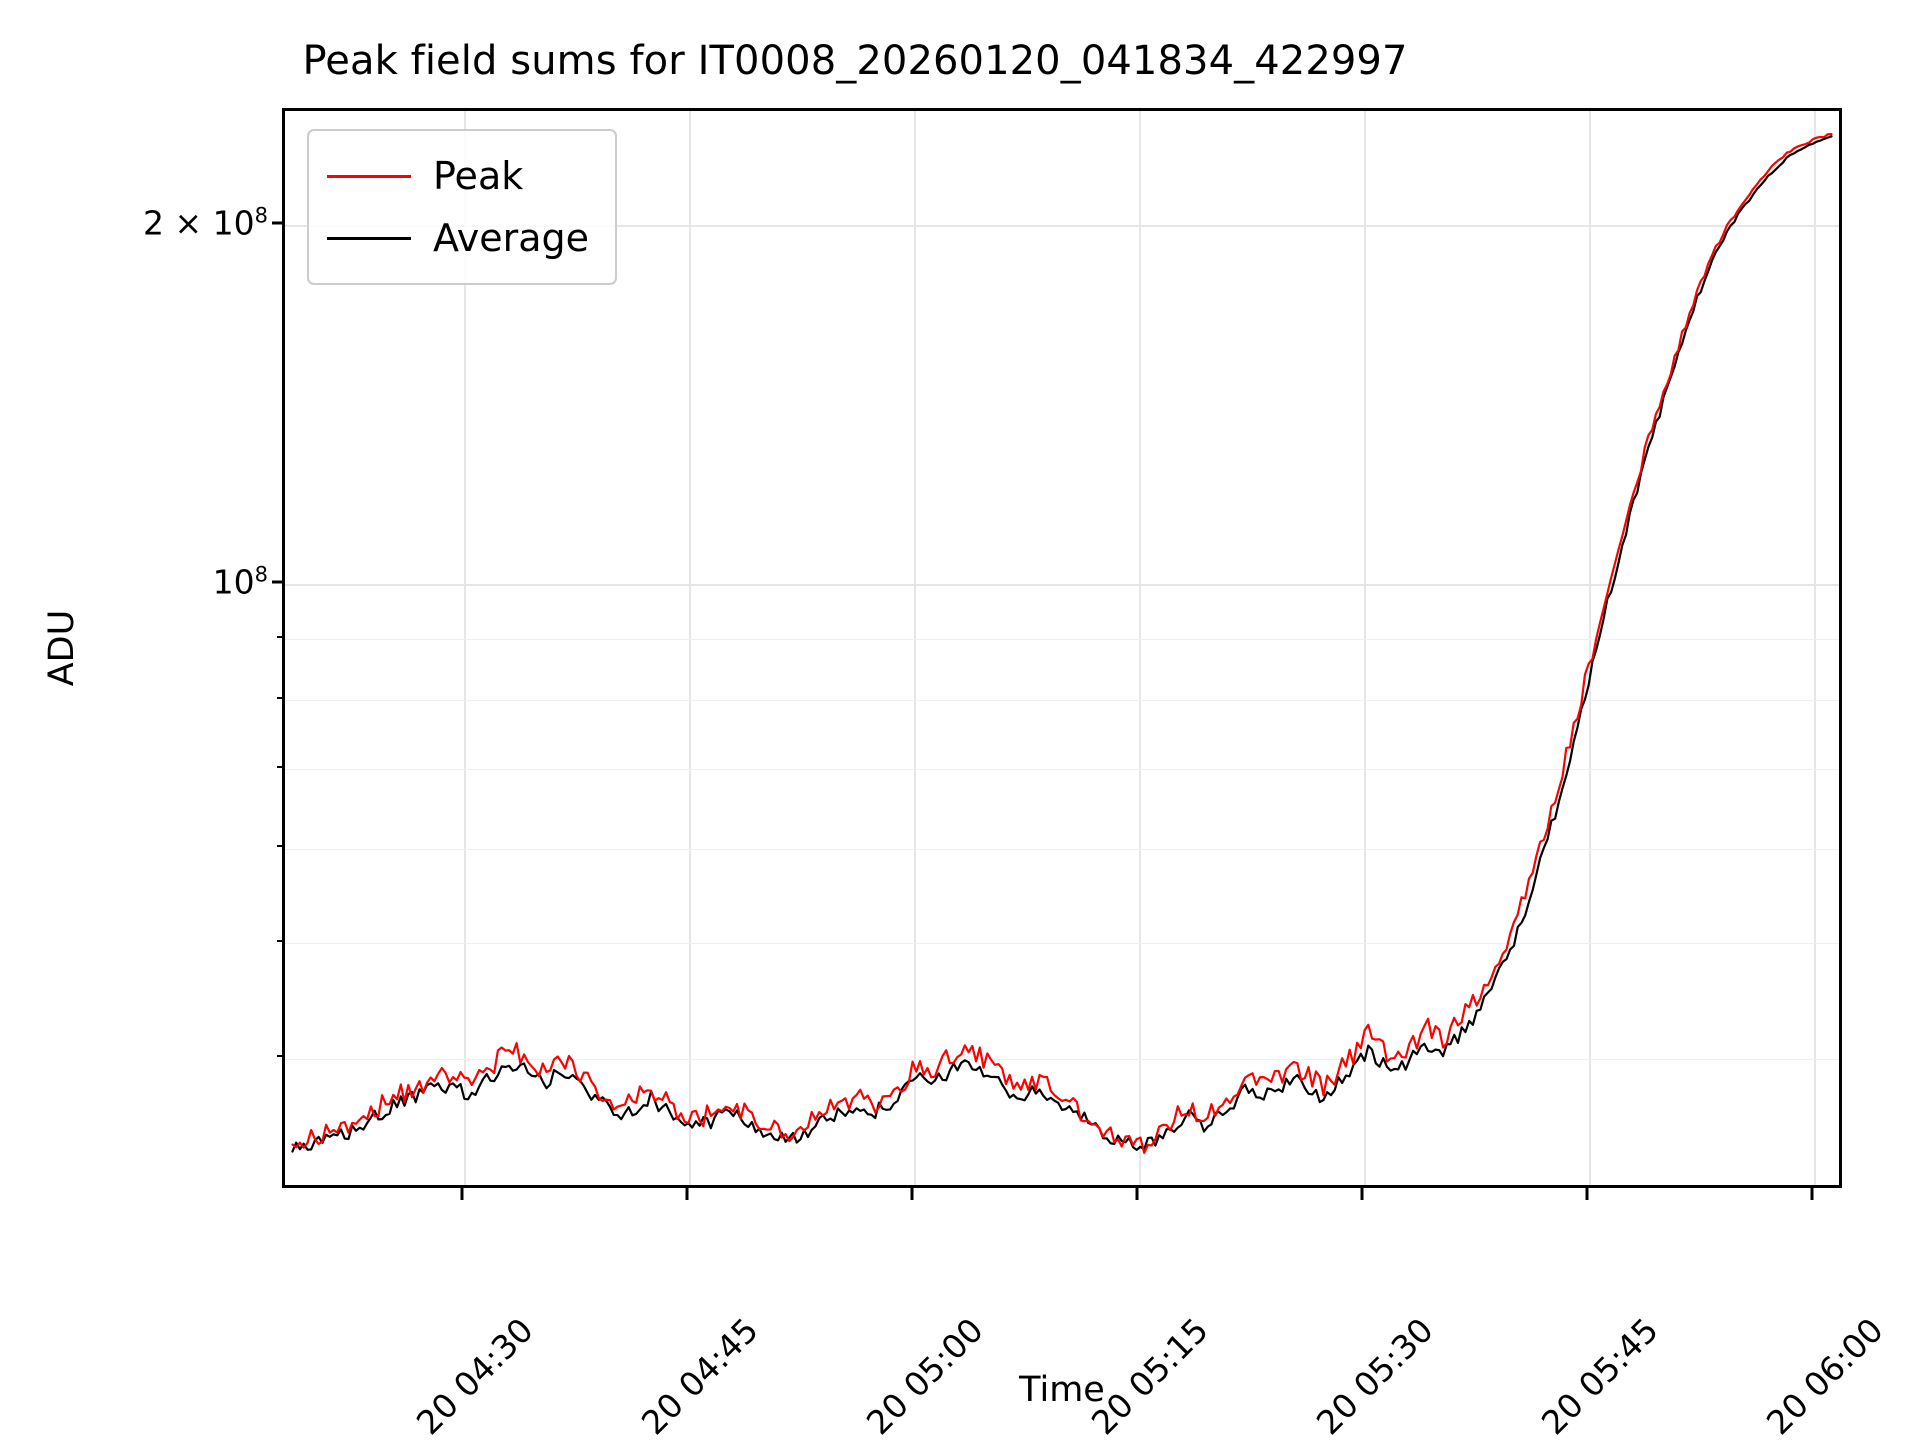 The image size is (1920, 1442). I want to click on legend-swatch-average-icon, so click(369, 238).